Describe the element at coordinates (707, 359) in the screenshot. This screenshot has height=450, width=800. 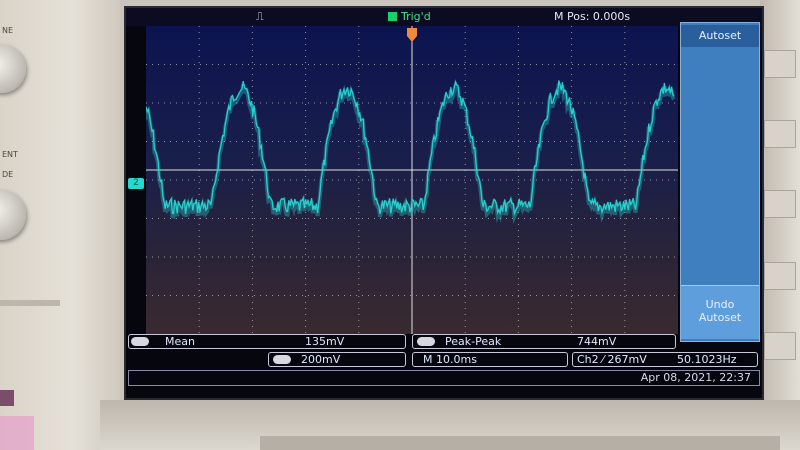
I see `frequency: 50.1023Hz` at that location.